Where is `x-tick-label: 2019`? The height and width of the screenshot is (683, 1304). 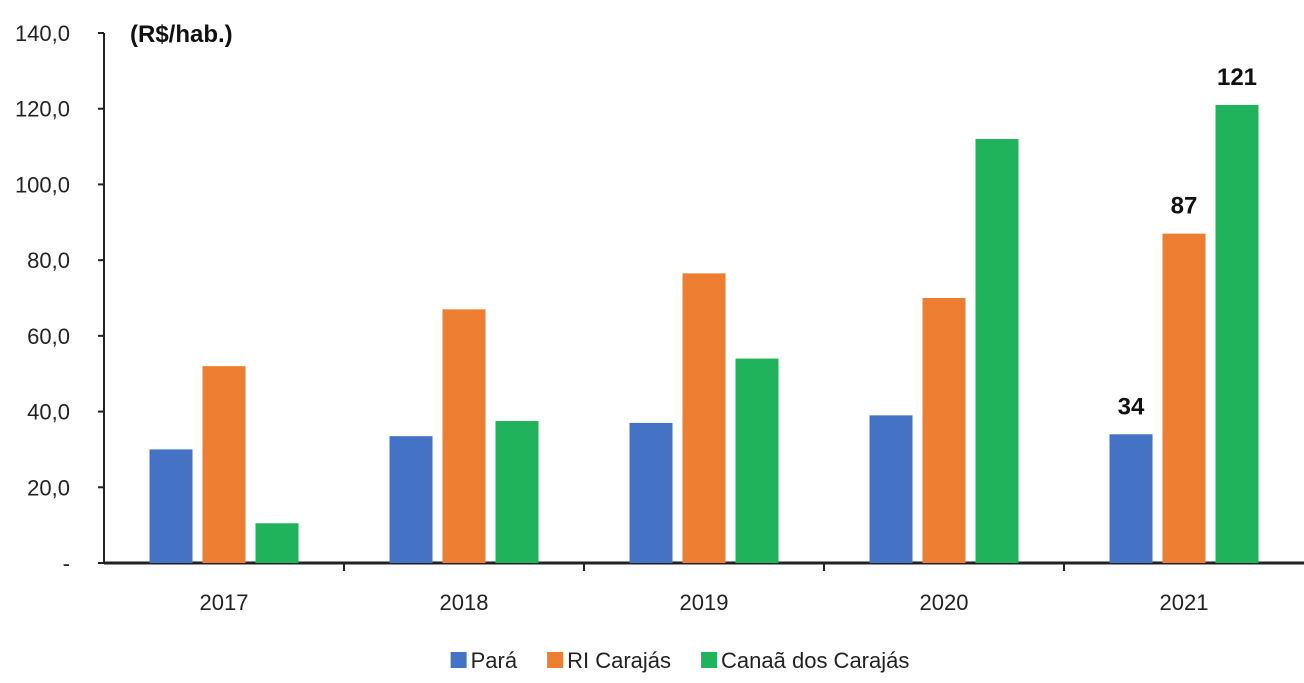
x-tick-label: 2019 is located at coordinates (704, 602).